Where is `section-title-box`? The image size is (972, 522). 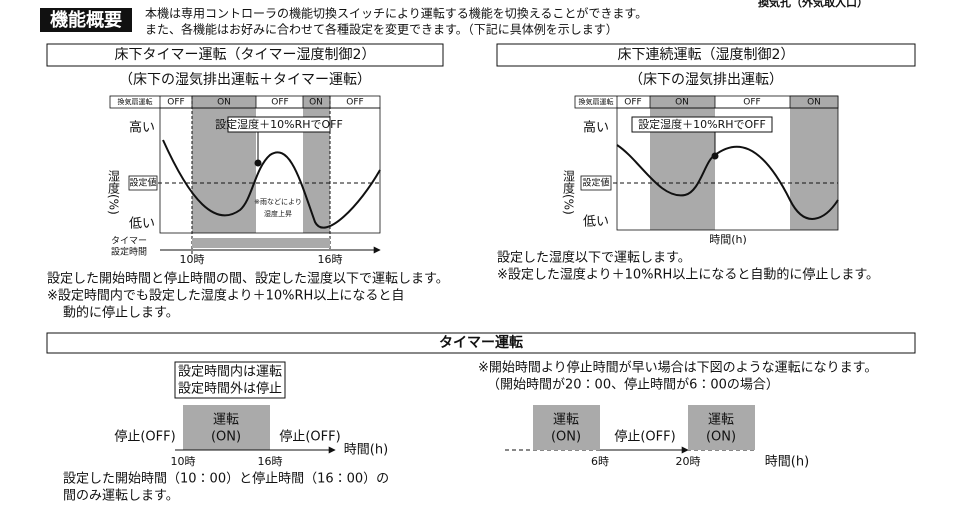 section-title-box is located at coordinates (481, 343).